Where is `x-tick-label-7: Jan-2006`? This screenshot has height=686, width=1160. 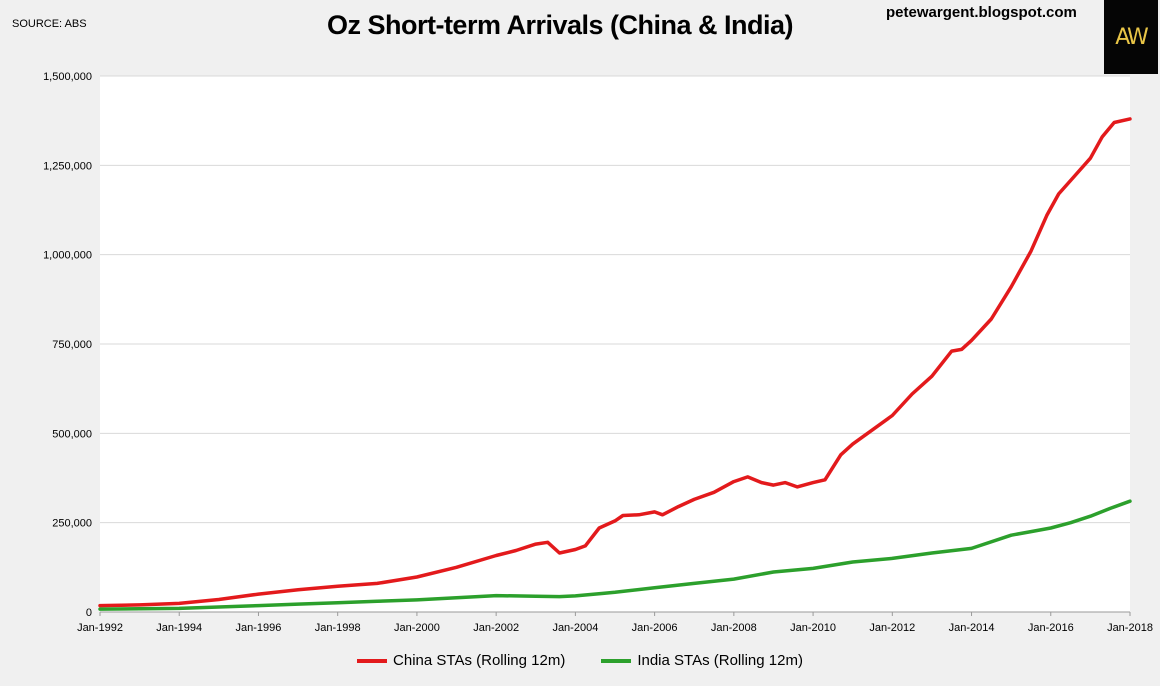
x-tick-label-7: Jan-2006 is located at coordinates (655, 628).